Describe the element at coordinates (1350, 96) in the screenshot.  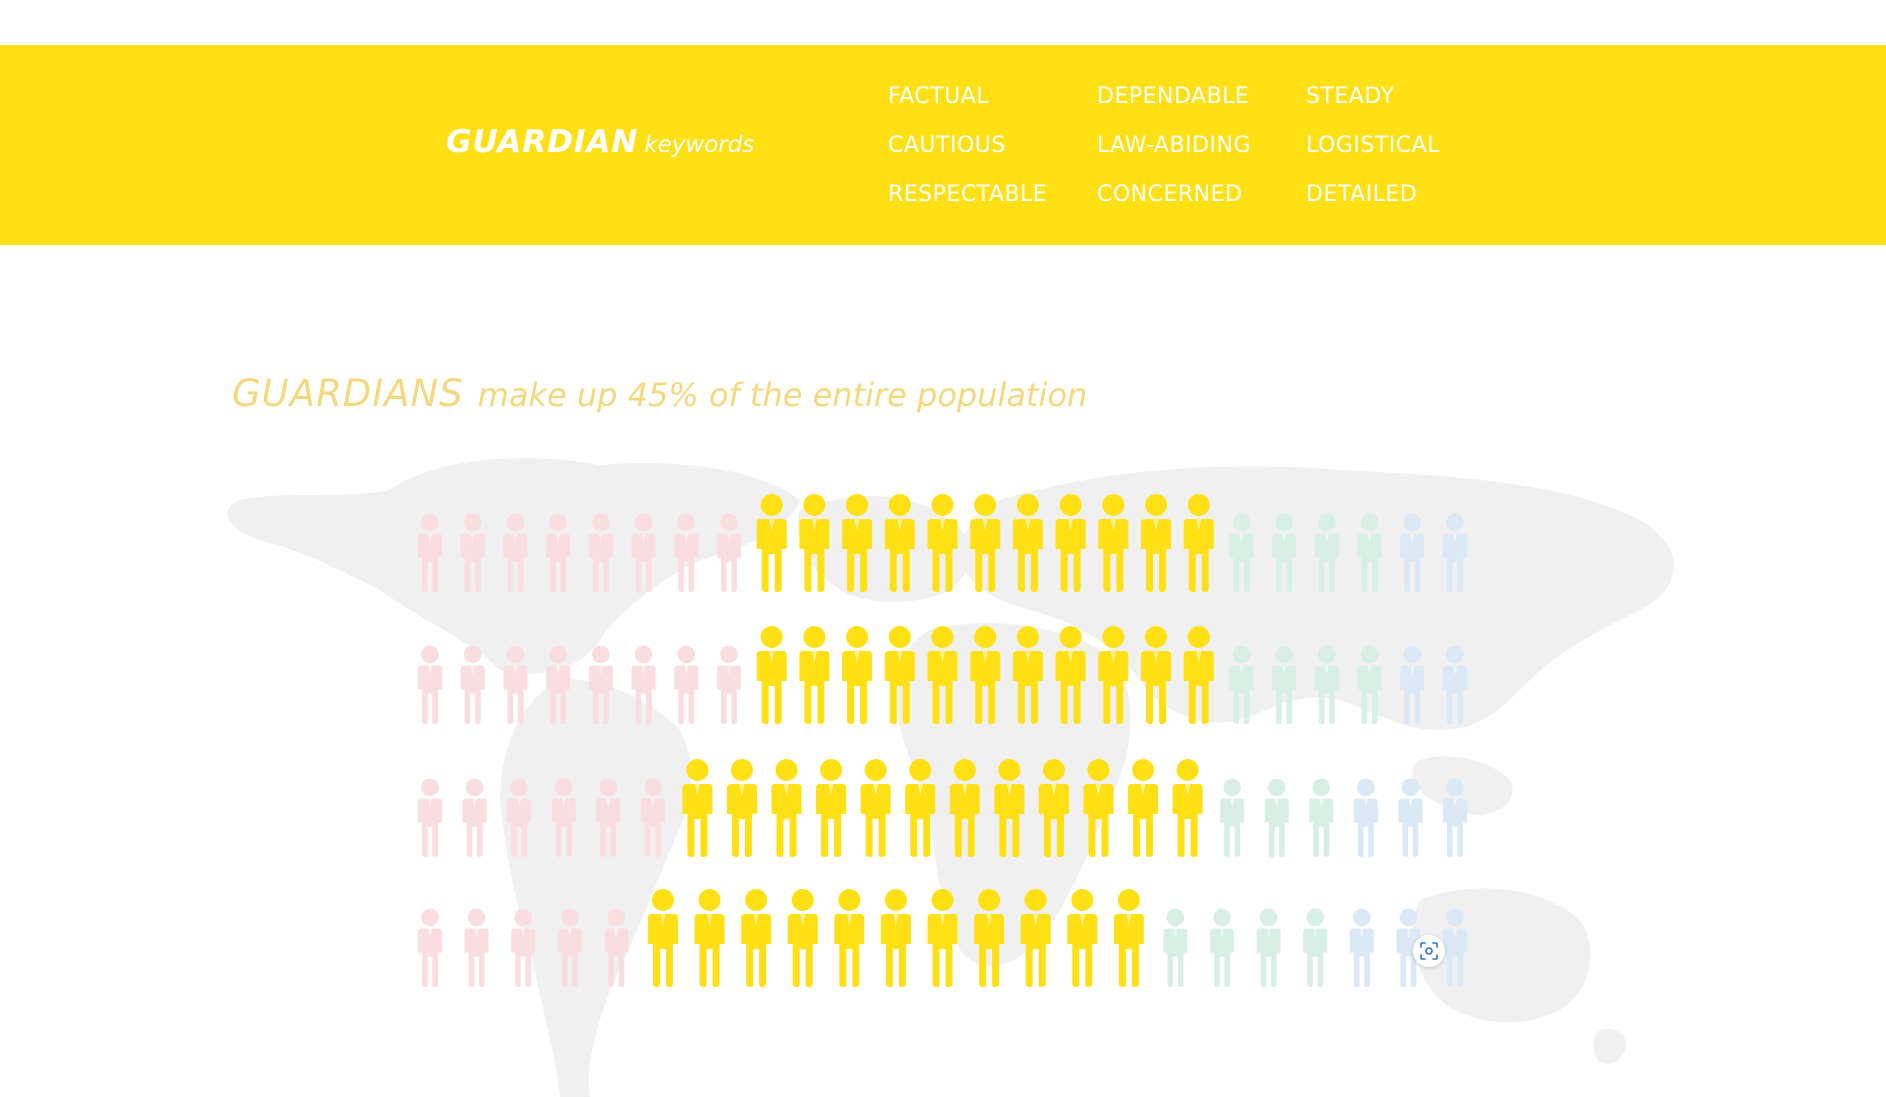
I see `keyword: STEADY` at that location.